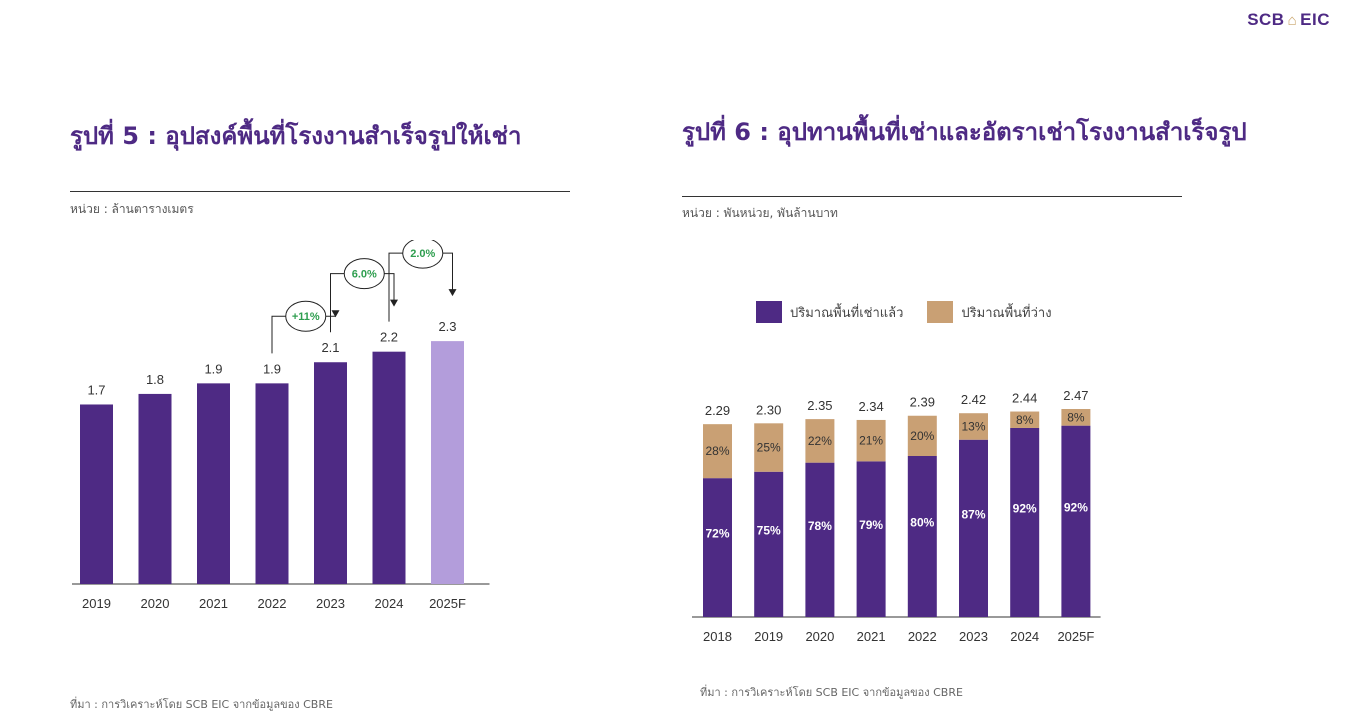 This screenshot has height=722, width=1352. What do you see at coordinates (155, 379) in the screenshot?
I see `value-label-2020: 1.8` at bounding box center [155, 379].